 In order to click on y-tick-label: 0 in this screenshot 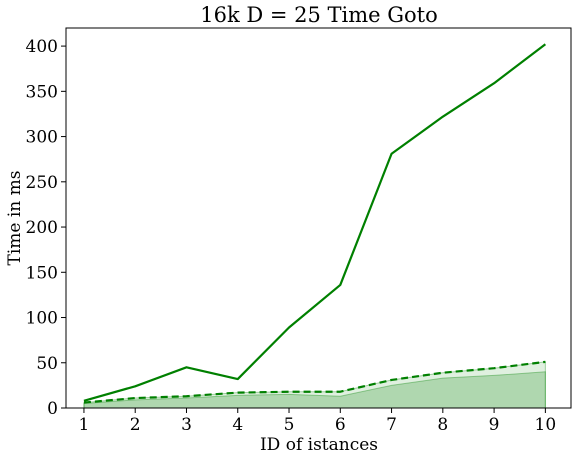, I will do `click(52, 409)`.